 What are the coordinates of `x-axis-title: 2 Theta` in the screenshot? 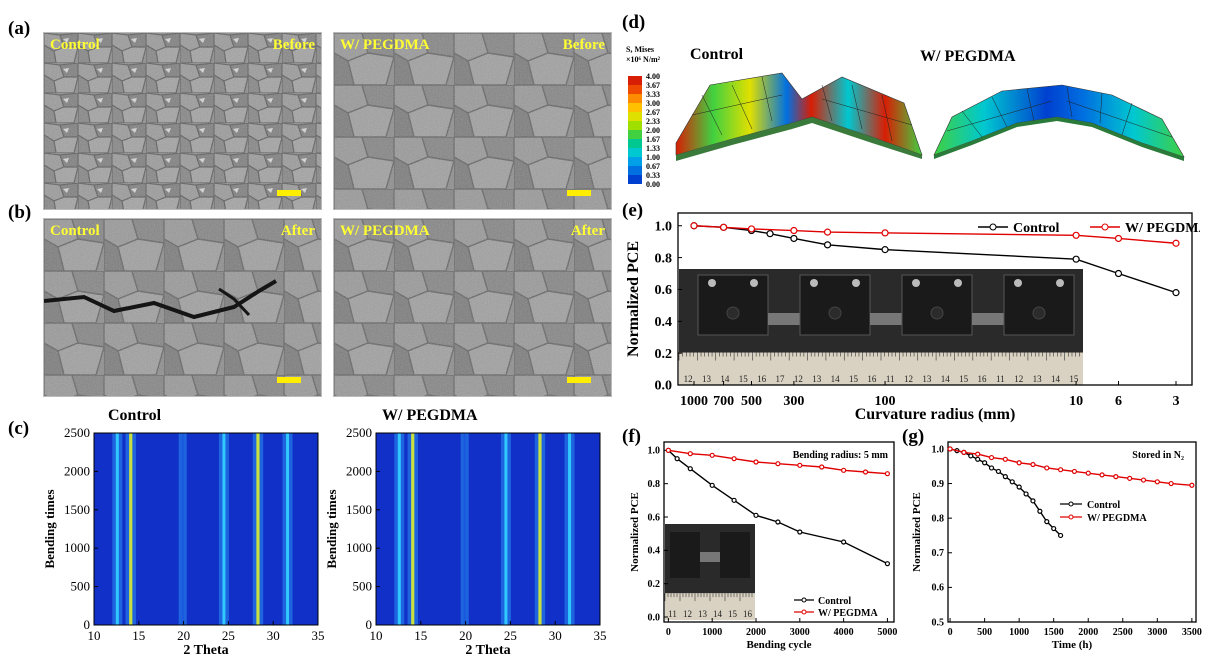 It's located at (205, 650).